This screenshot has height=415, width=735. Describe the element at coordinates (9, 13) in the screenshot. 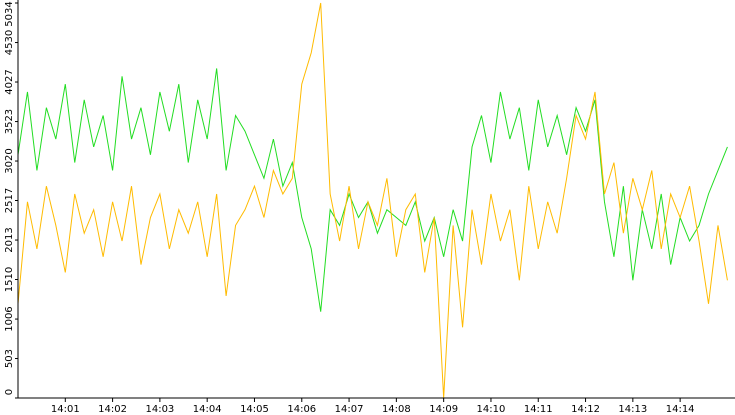

I see `y-tick-label: 5034` at that location.